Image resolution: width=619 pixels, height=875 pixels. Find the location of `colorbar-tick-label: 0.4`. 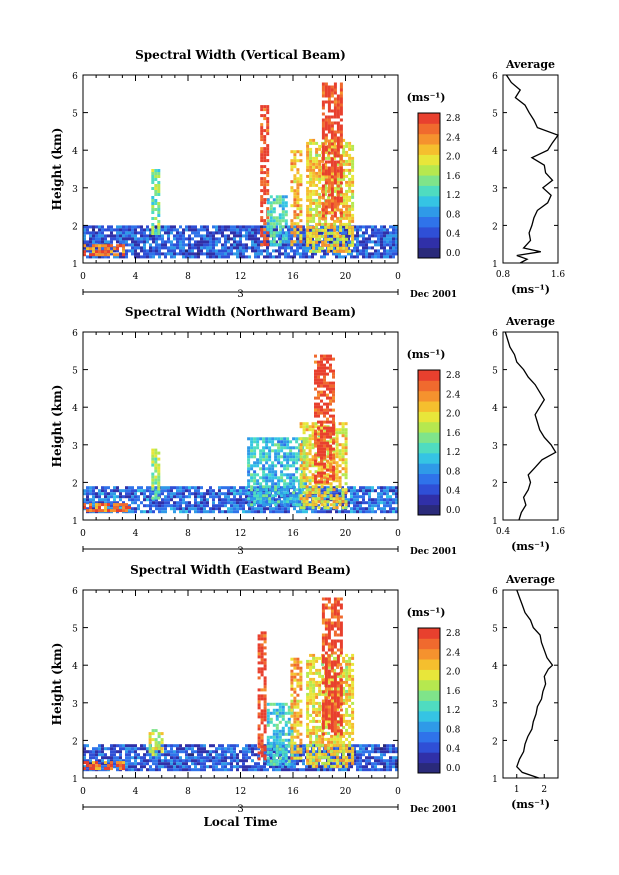

colorbar-tick-label: 0.4 is located at coordinates (453, 235).